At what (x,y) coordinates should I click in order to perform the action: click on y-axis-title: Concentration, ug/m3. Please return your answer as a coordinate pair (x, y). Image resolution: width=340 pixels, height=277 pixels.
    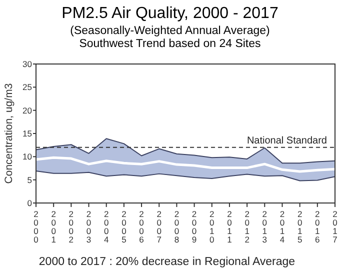
    Looking at the image, I should click on (9, 133).